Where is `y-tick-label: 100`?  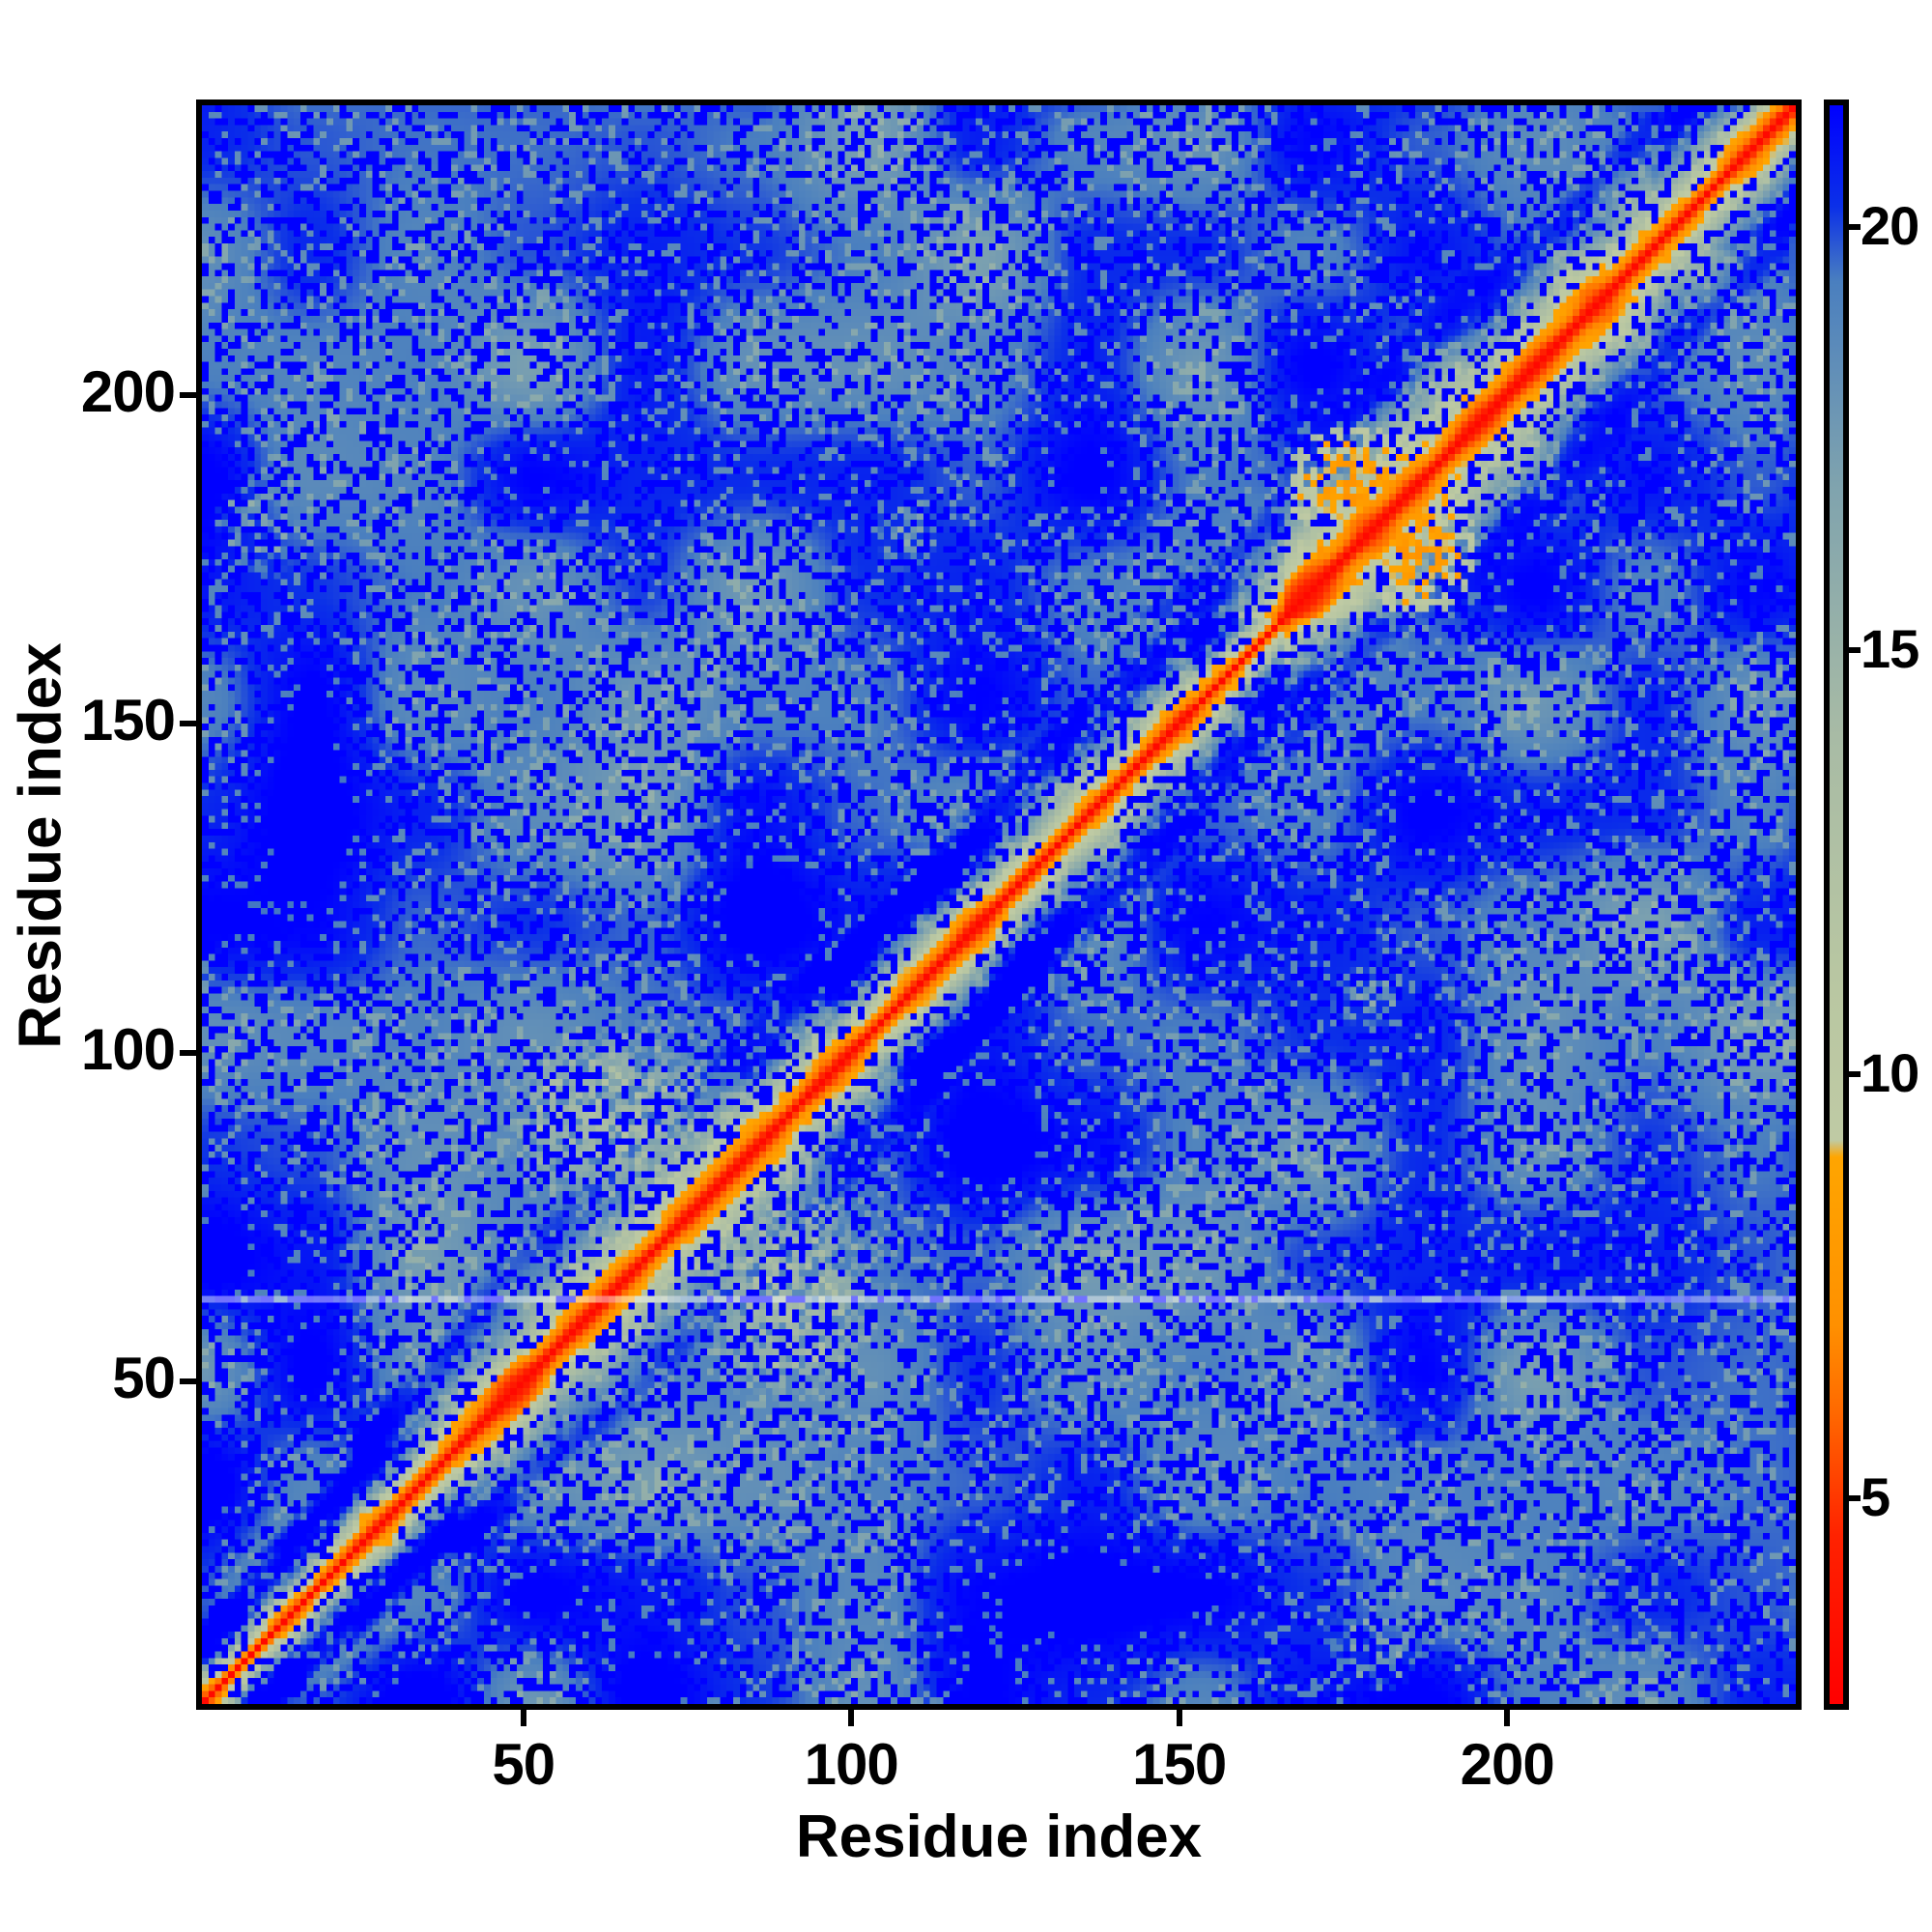 y-tick-label: 100 is located at coordinates (128, 1049).